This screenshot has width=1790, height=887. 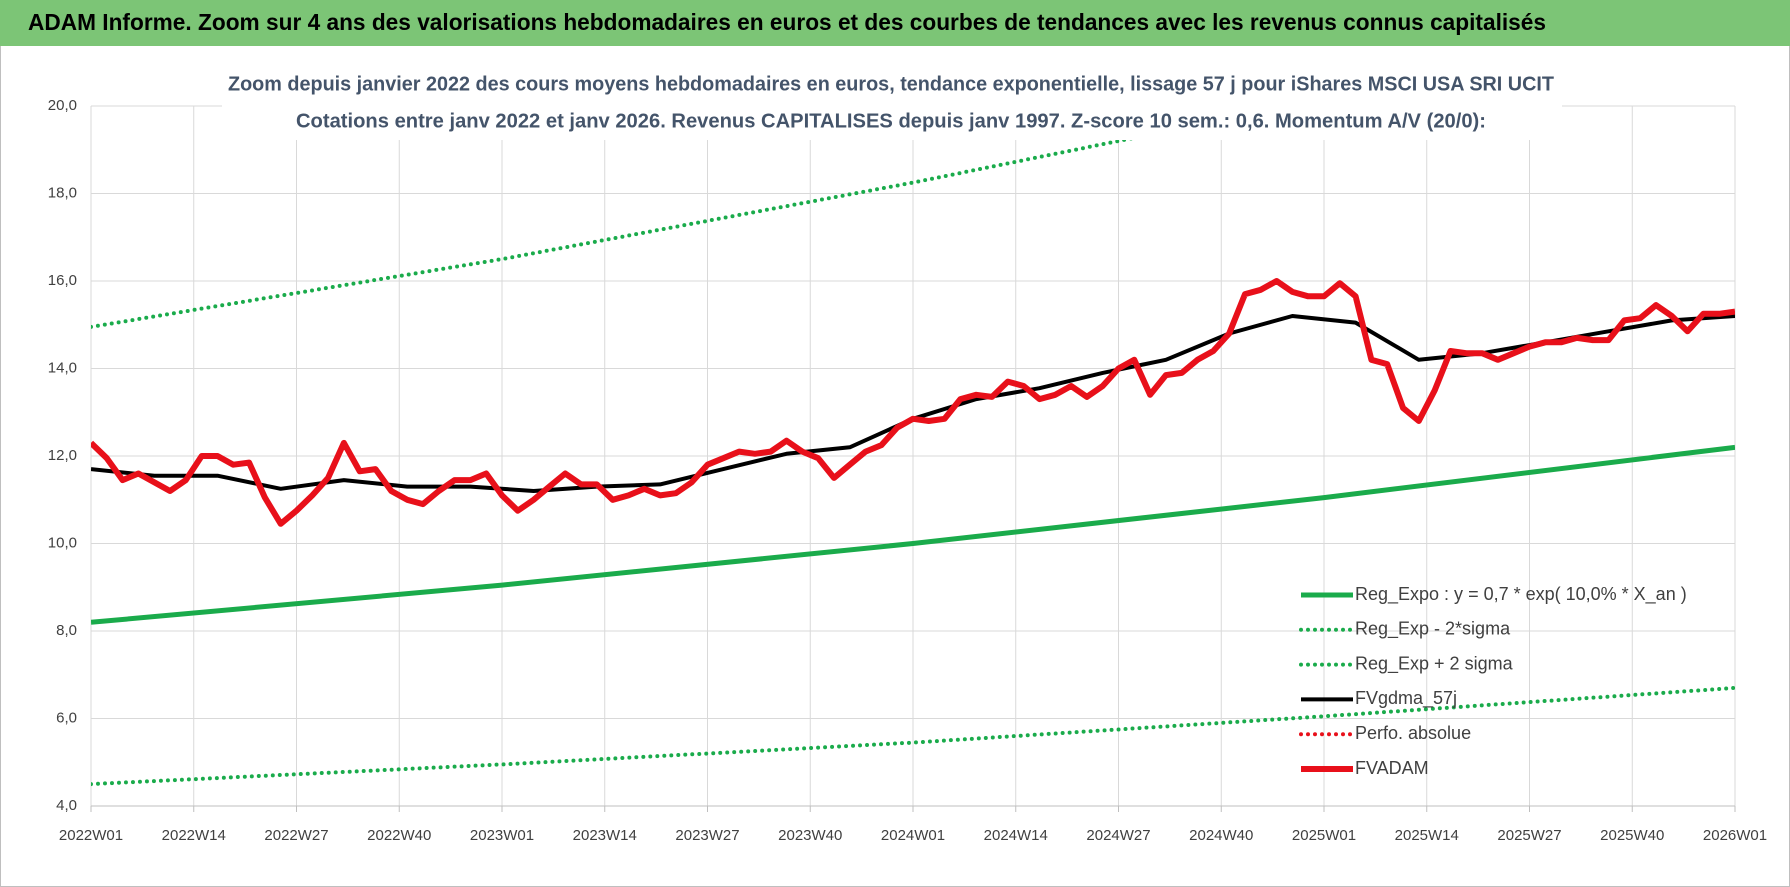 I want to click on x-tick-label: 2026W01, so click(x=1735, y=835).